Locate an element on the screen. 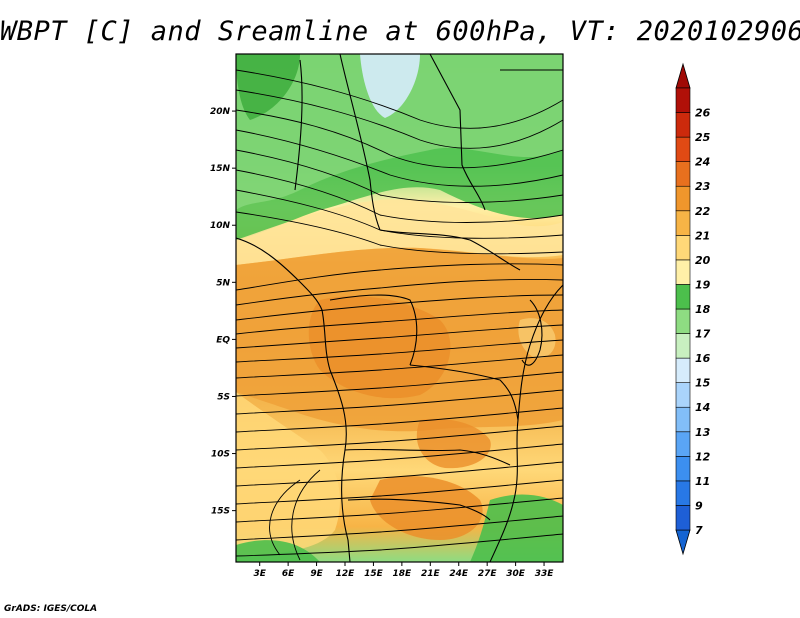 The height and width of the screenshot is (618, 800). lon-tick-label: 18E is located at coordinates (403, 574).